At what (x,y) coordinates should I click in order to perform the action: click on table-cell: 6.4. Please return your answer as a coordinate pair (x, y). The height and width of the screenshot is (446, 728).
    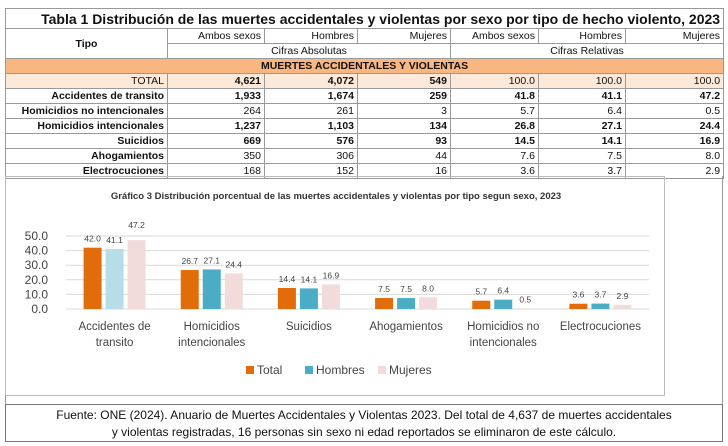
    Looking at the image, I should click on (582, 111).